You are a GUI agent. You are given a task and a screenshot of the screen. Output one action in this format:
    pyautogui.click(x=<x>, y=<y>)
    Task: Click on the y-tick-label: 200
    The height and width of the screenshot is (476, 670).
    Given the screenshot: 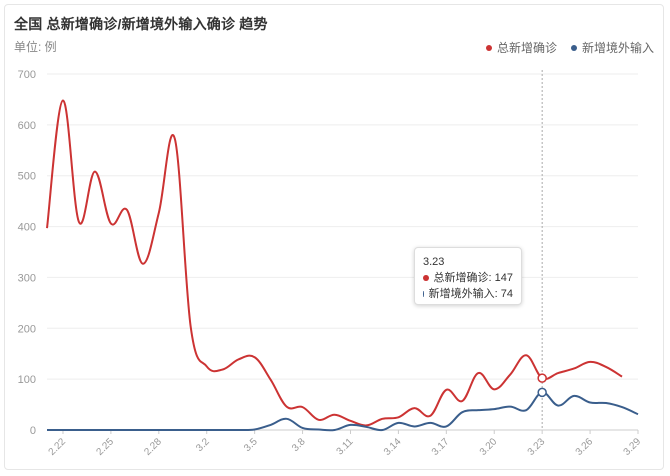 What is the action you would take?
    pyautogui.click(x=27, y=329)
    